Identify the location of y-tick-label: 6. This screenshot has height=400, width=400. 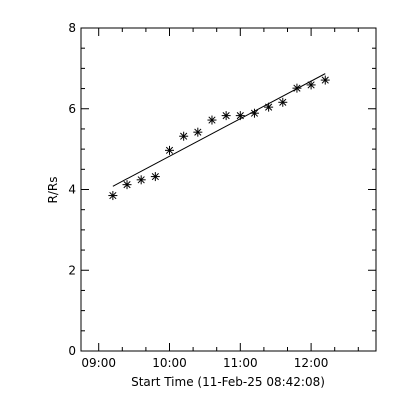
(72, 109).